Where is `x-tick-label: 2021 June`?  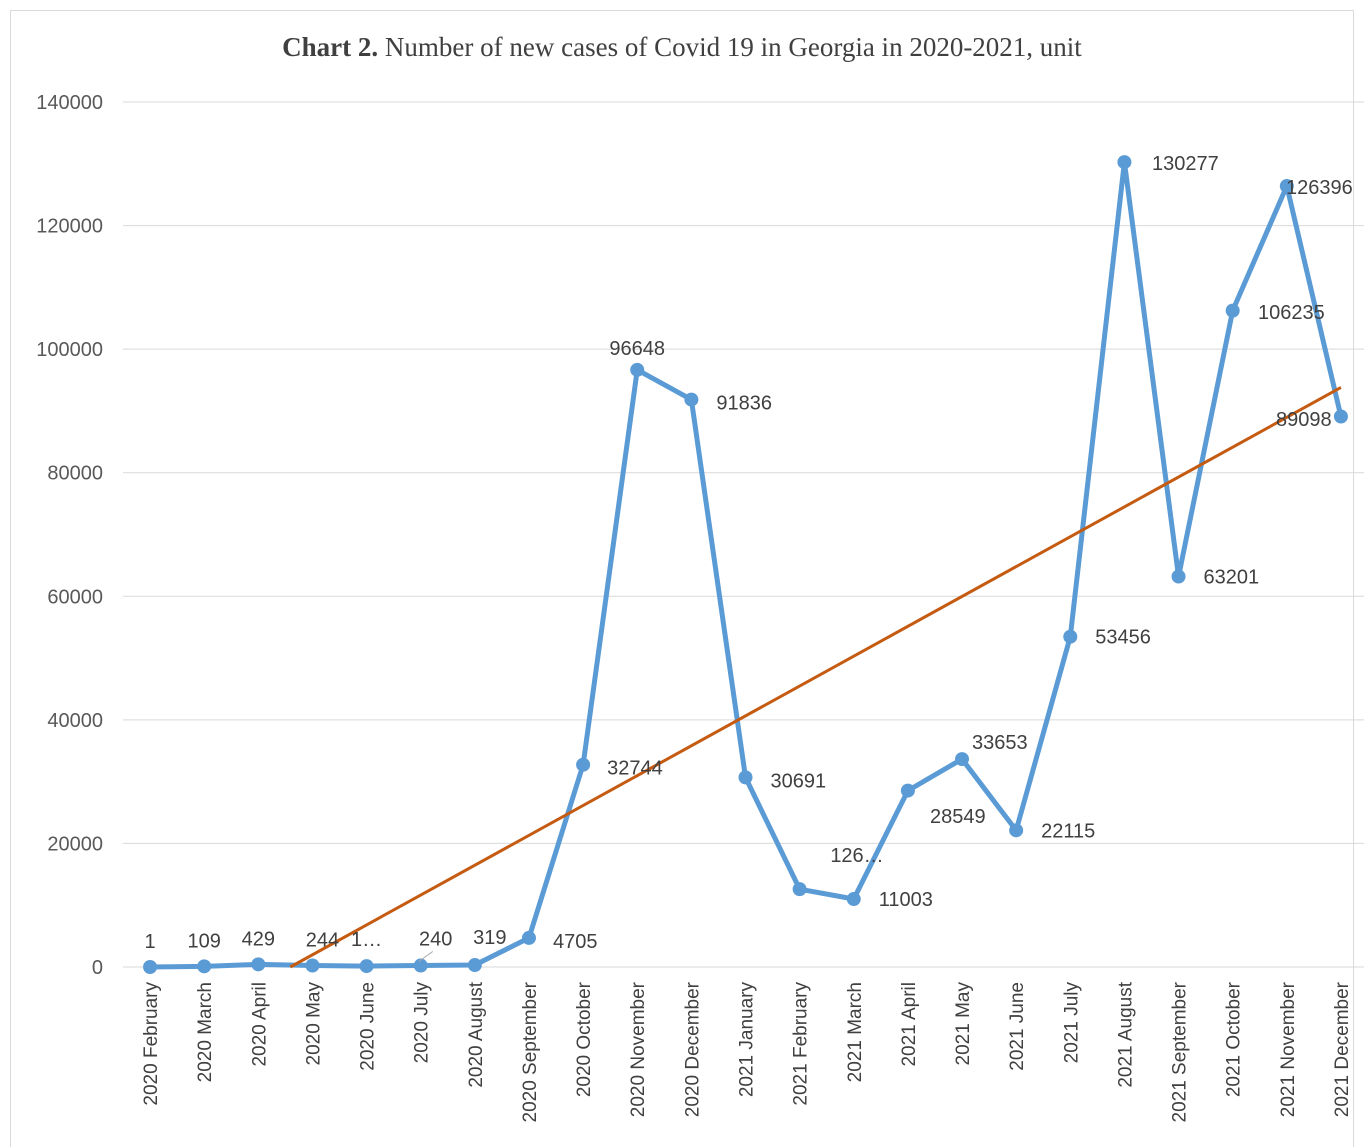 x-tick-label: 2021 June is located at coordinates (1017, 1026).